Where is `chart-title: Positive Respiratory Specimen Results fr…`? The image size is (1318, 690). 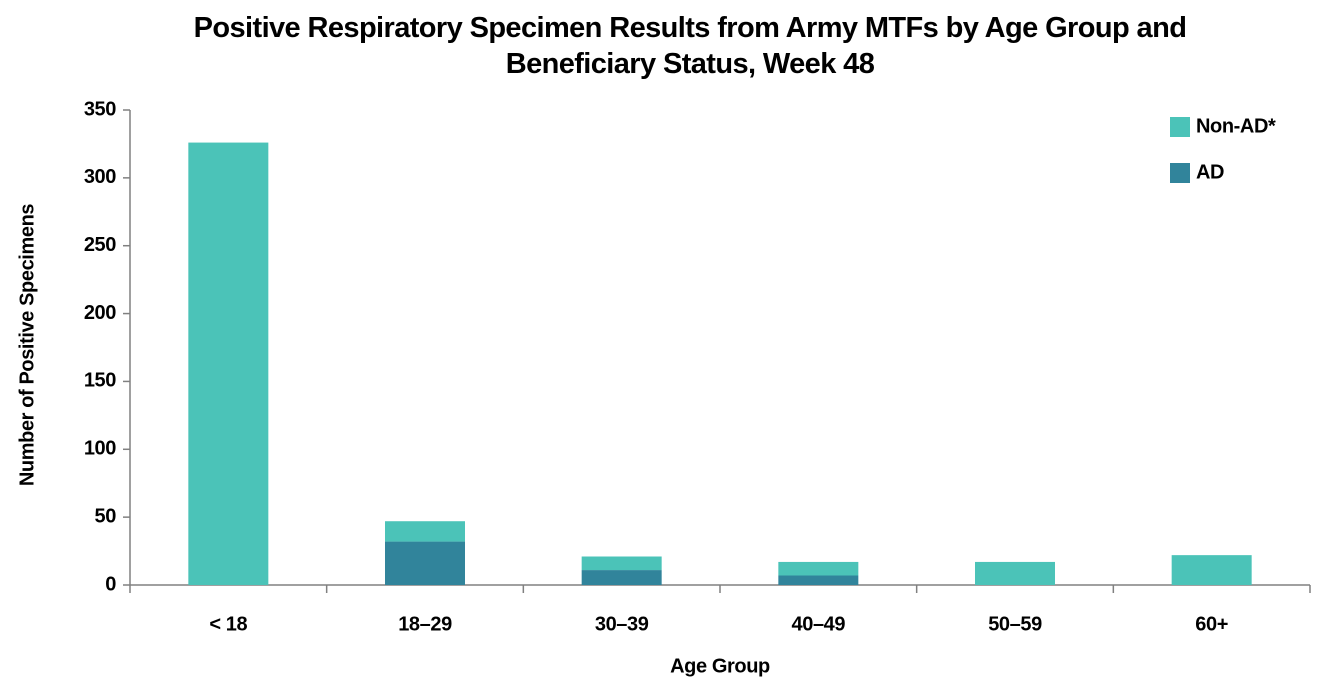 chart-title: Positive Respiratory Specimen Results fr… is located at coordinates (690, 46).